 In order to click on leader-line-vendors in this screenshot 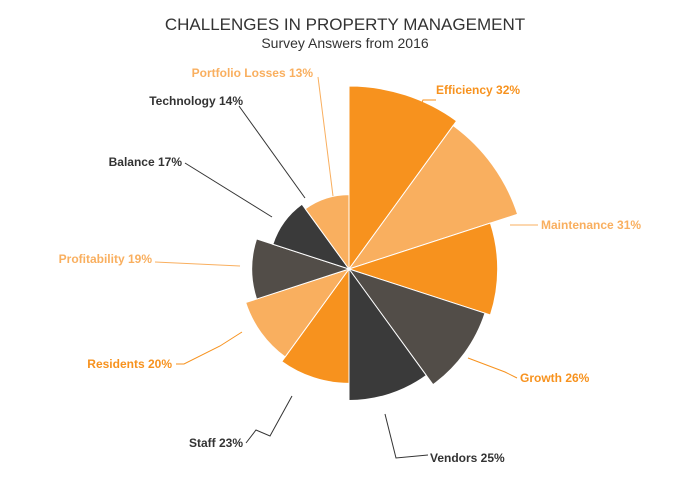, I will do `click(406, 436)`.